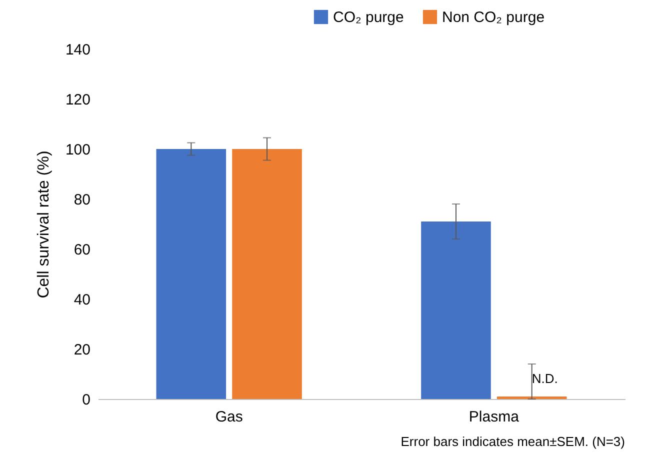  I want to click on y-tick-label: 40, so click(82, 300).